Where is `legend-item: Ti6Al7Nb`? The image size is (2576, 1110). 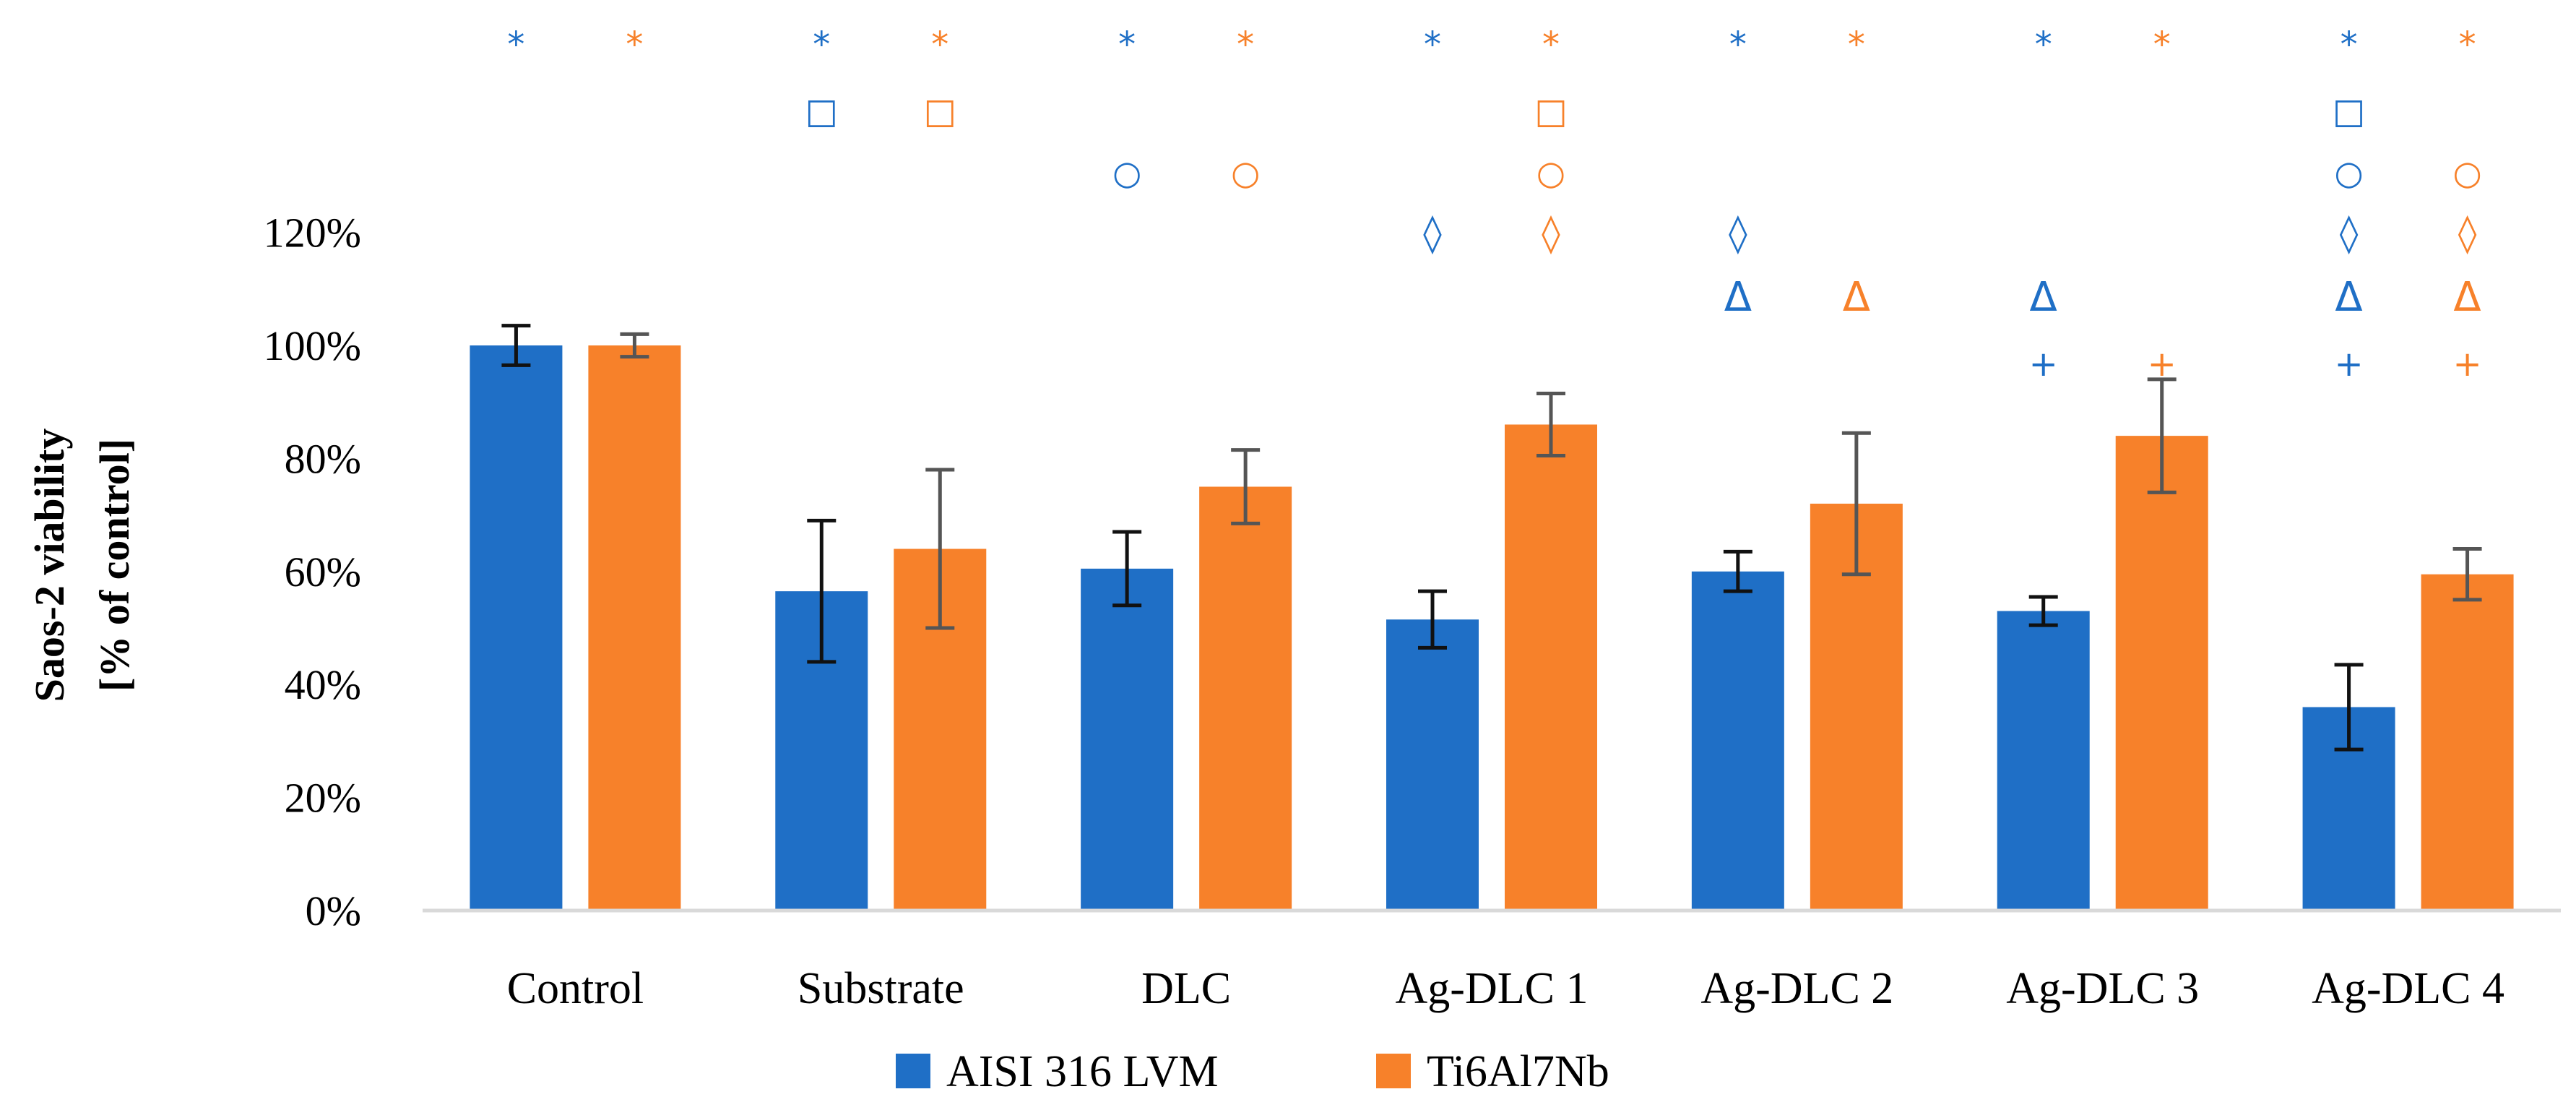
legend-item: Ti6Al7Nb is located at coordinates (1492, 1071).